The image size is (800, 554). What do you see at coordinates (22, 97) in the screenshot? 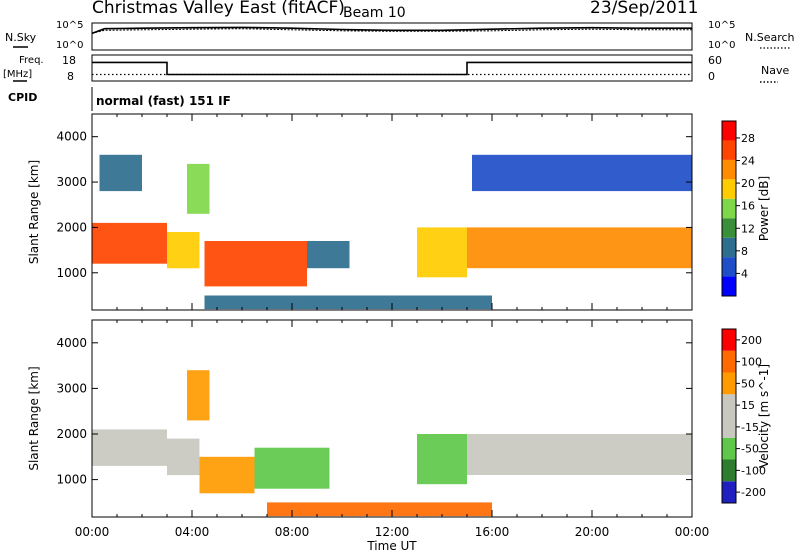
I see `cpid-label: CPID` at bounding box center [22, 97].